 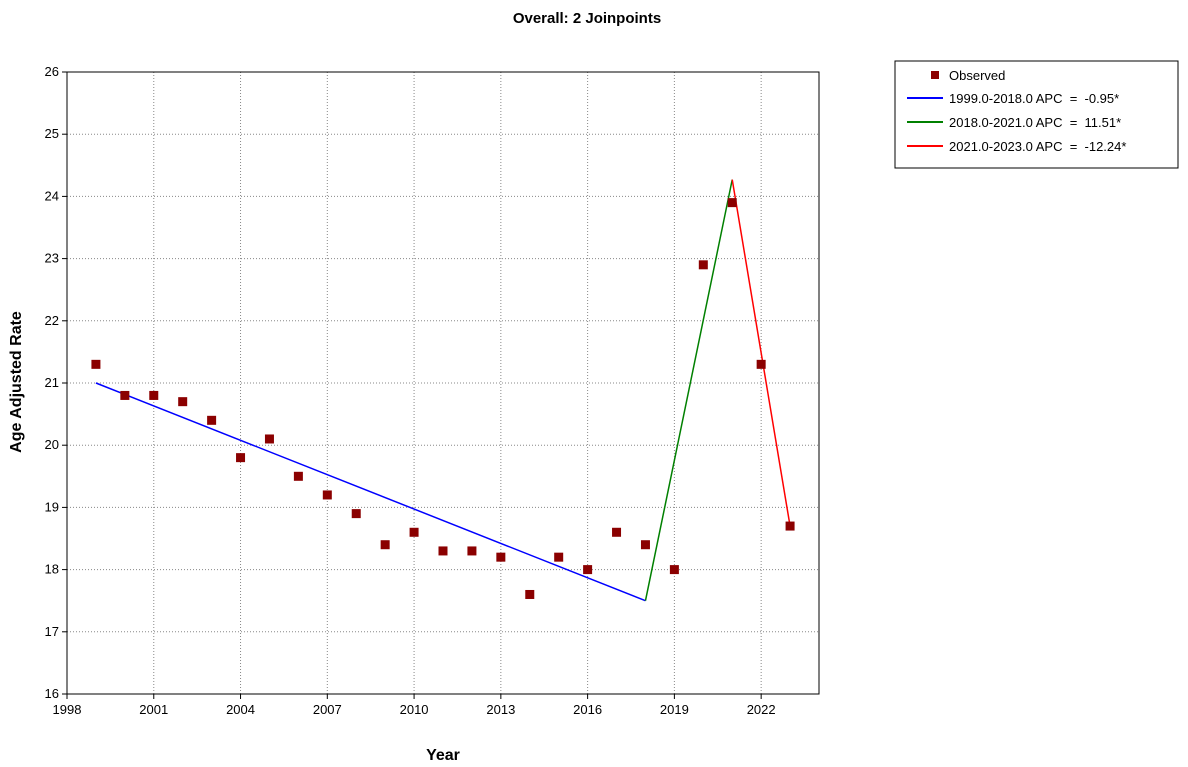 I want to click on x-axis-label: Year, so click(x=443, y=755).